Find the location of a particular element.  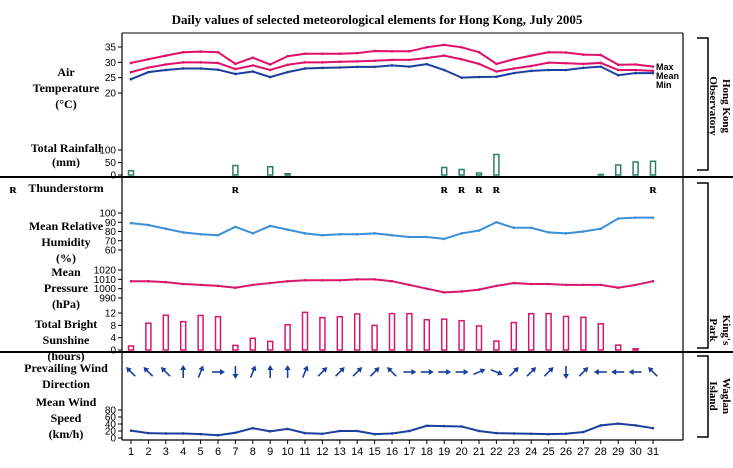

panel-label: (km/h) is located at coordinates (66, 434).